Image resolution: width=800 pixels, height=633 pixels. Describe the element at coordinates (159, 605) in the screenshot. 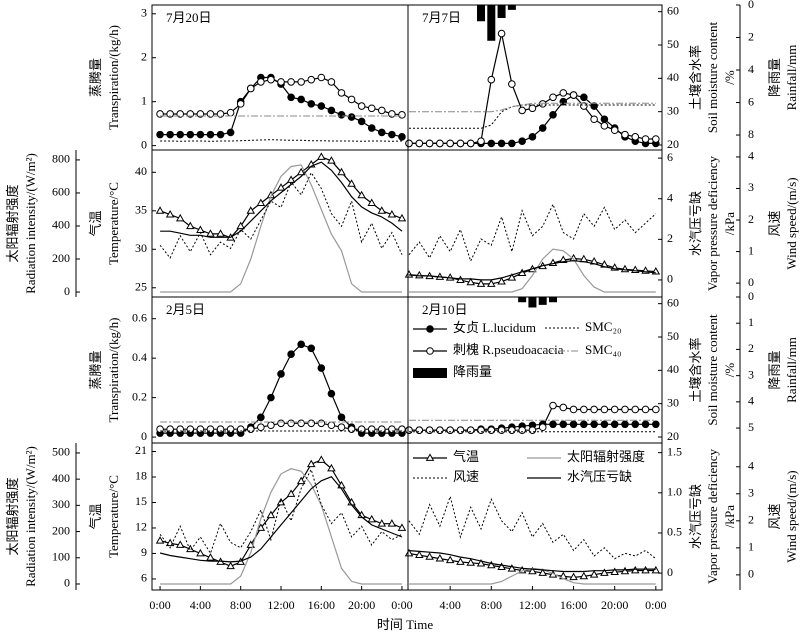

I see `x-tick-label: 0:00` at that location.